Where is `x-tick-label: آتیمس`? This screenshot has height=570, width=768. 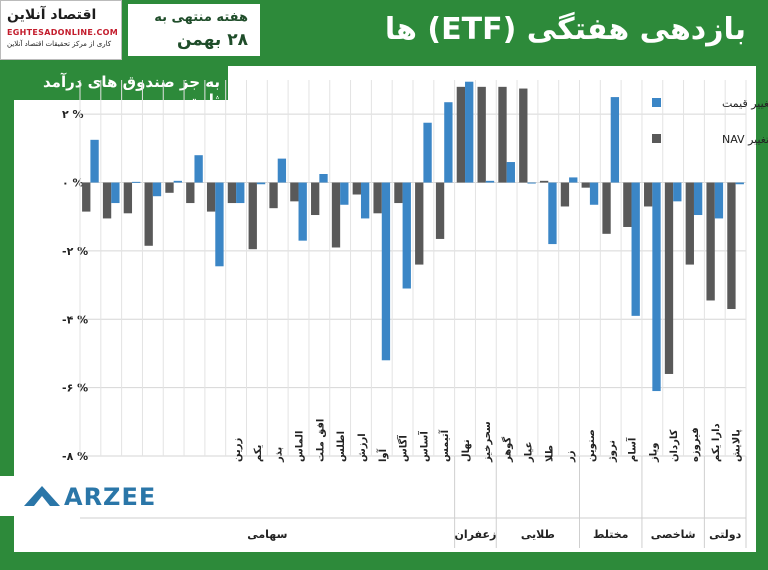 x-tick-label: آتیمس is located at coordinates (444, 445).